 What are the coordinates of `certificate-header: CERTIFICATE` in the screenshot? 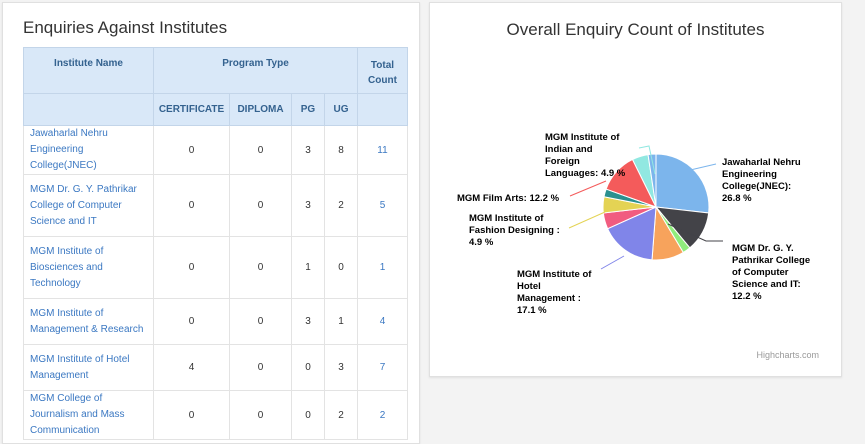 It's located at (191, 109).